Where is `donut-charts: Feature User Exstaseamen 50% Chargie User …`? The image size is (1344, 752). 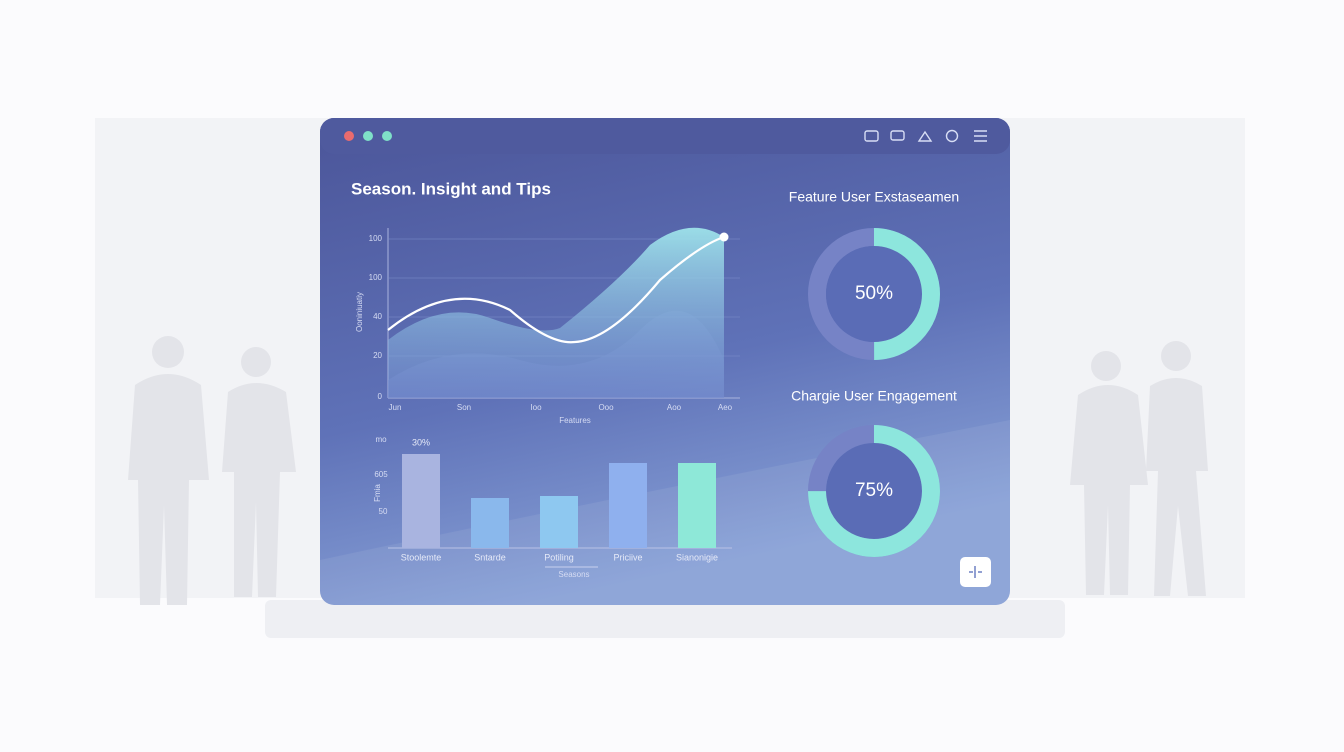
donut-charts: Feature User Exstaseamen 50% Chargie User … is located at coordinates (874, 373).